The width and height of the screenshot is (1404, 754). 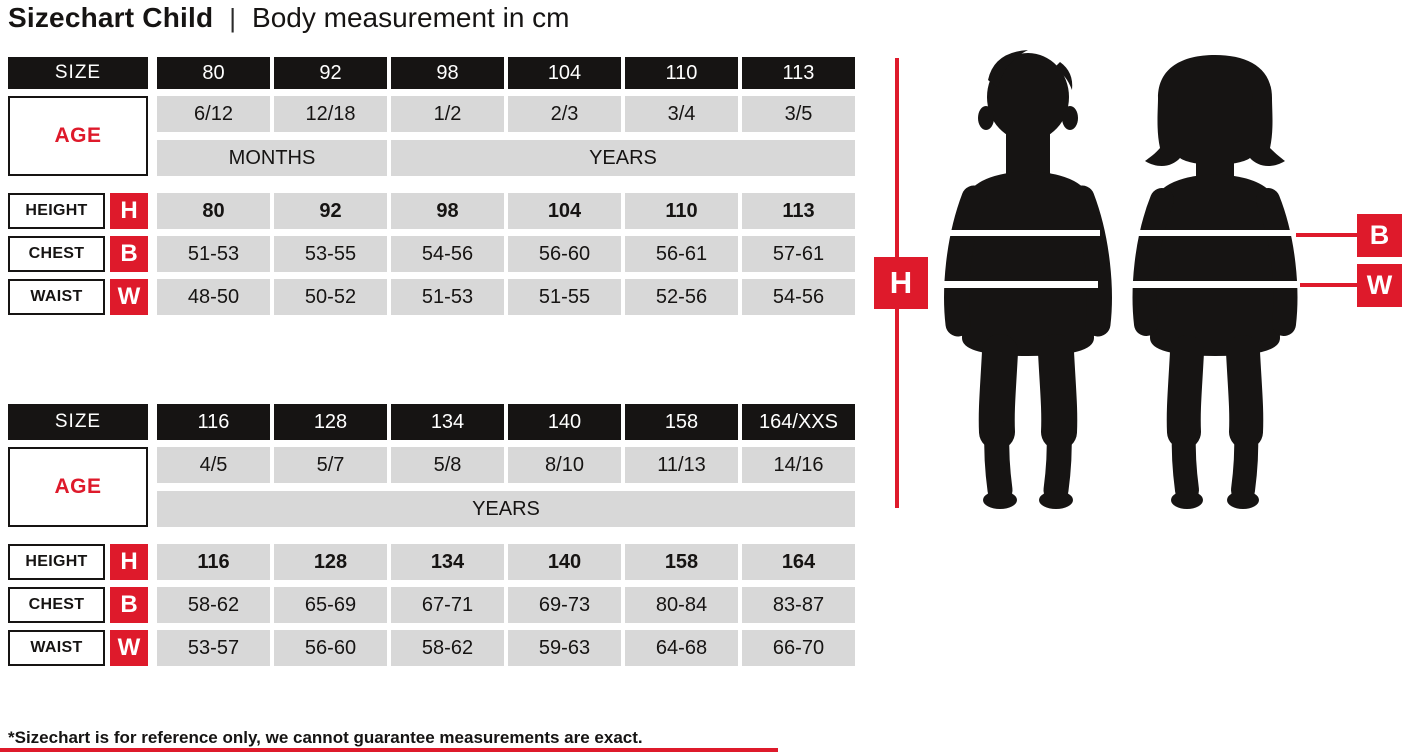 I want to click on size-value: 98, so click(x=447, y=73).